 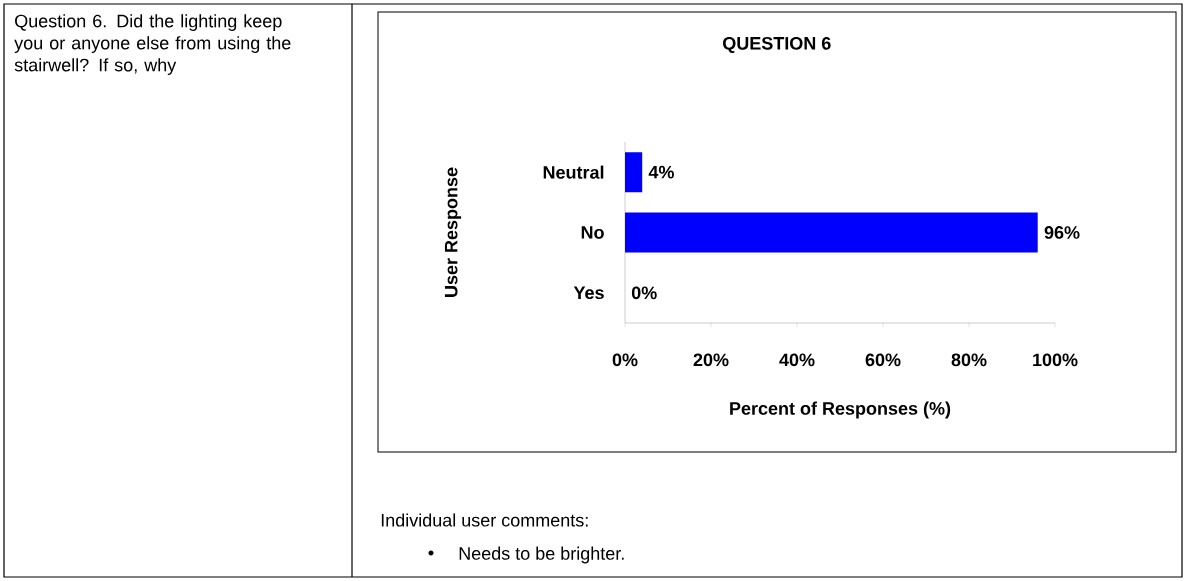 I want to click on y-tick-label: Yes, so click(x=588, y=293).